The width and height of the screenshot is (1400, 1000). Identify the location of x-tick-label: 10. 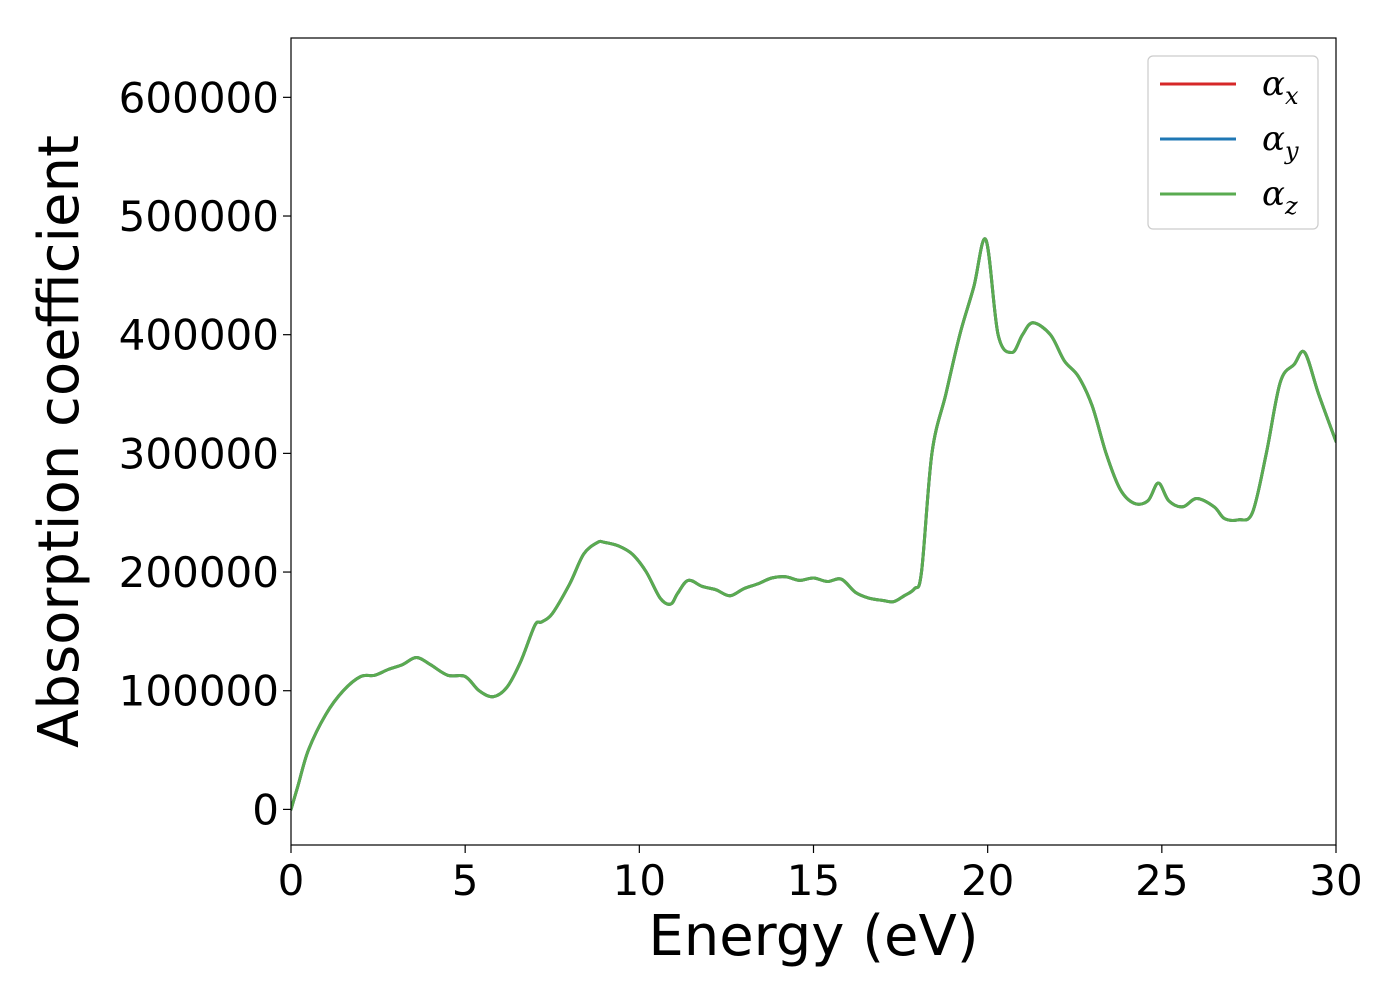
(639, 880).